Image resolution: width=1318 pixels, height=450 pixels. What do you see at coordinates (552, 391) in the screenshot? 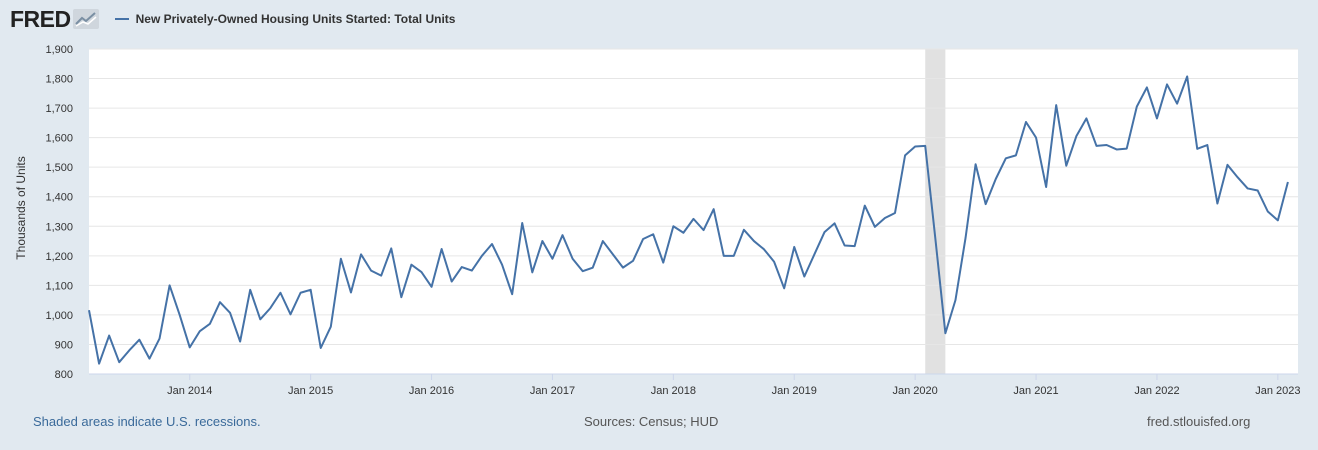
I see `x-tick-label: Jan 2017` at bounding box center [552, 391].